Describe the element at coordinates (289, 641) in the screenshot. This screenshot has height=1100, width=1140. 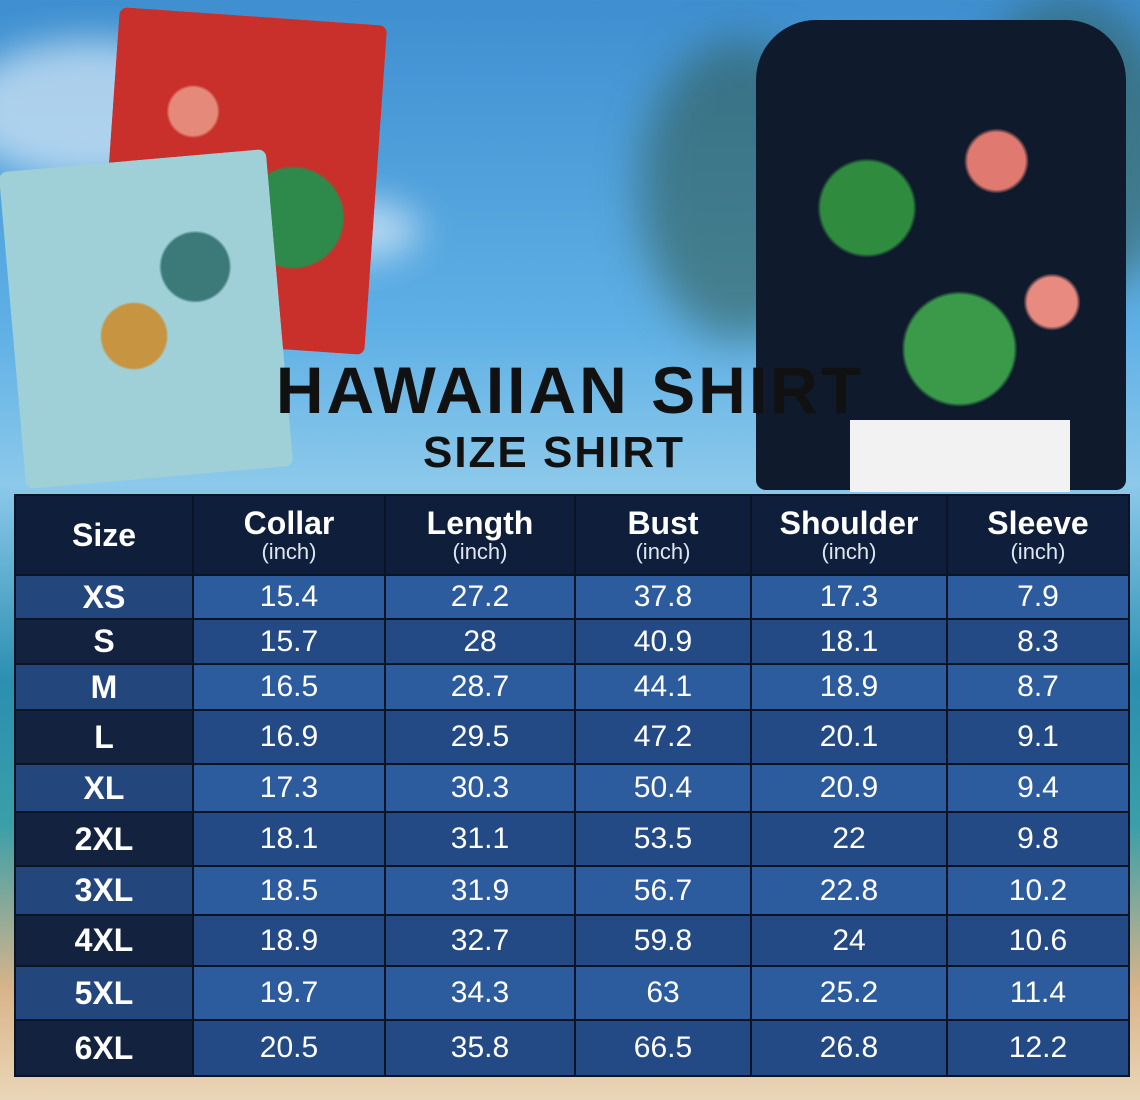
I see `table-cell: 15.7` at that location.